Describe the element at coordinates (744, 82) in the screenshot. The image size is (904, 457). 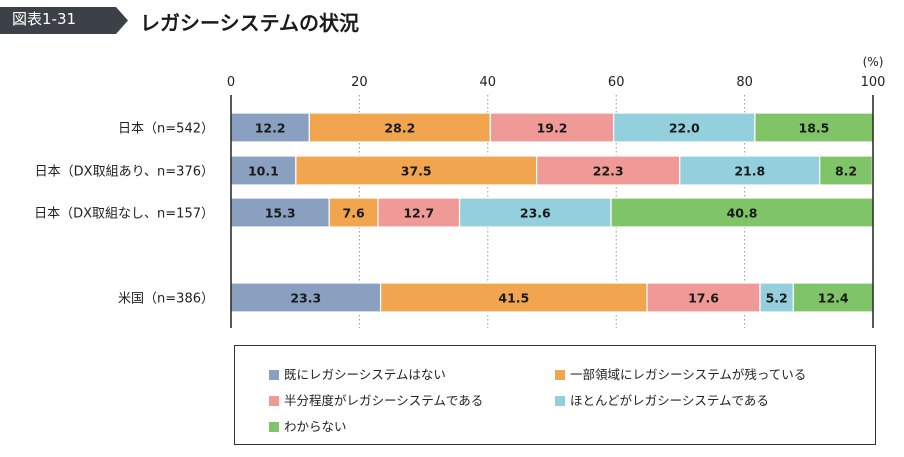
I see `x-tick-label: 80` at that location.